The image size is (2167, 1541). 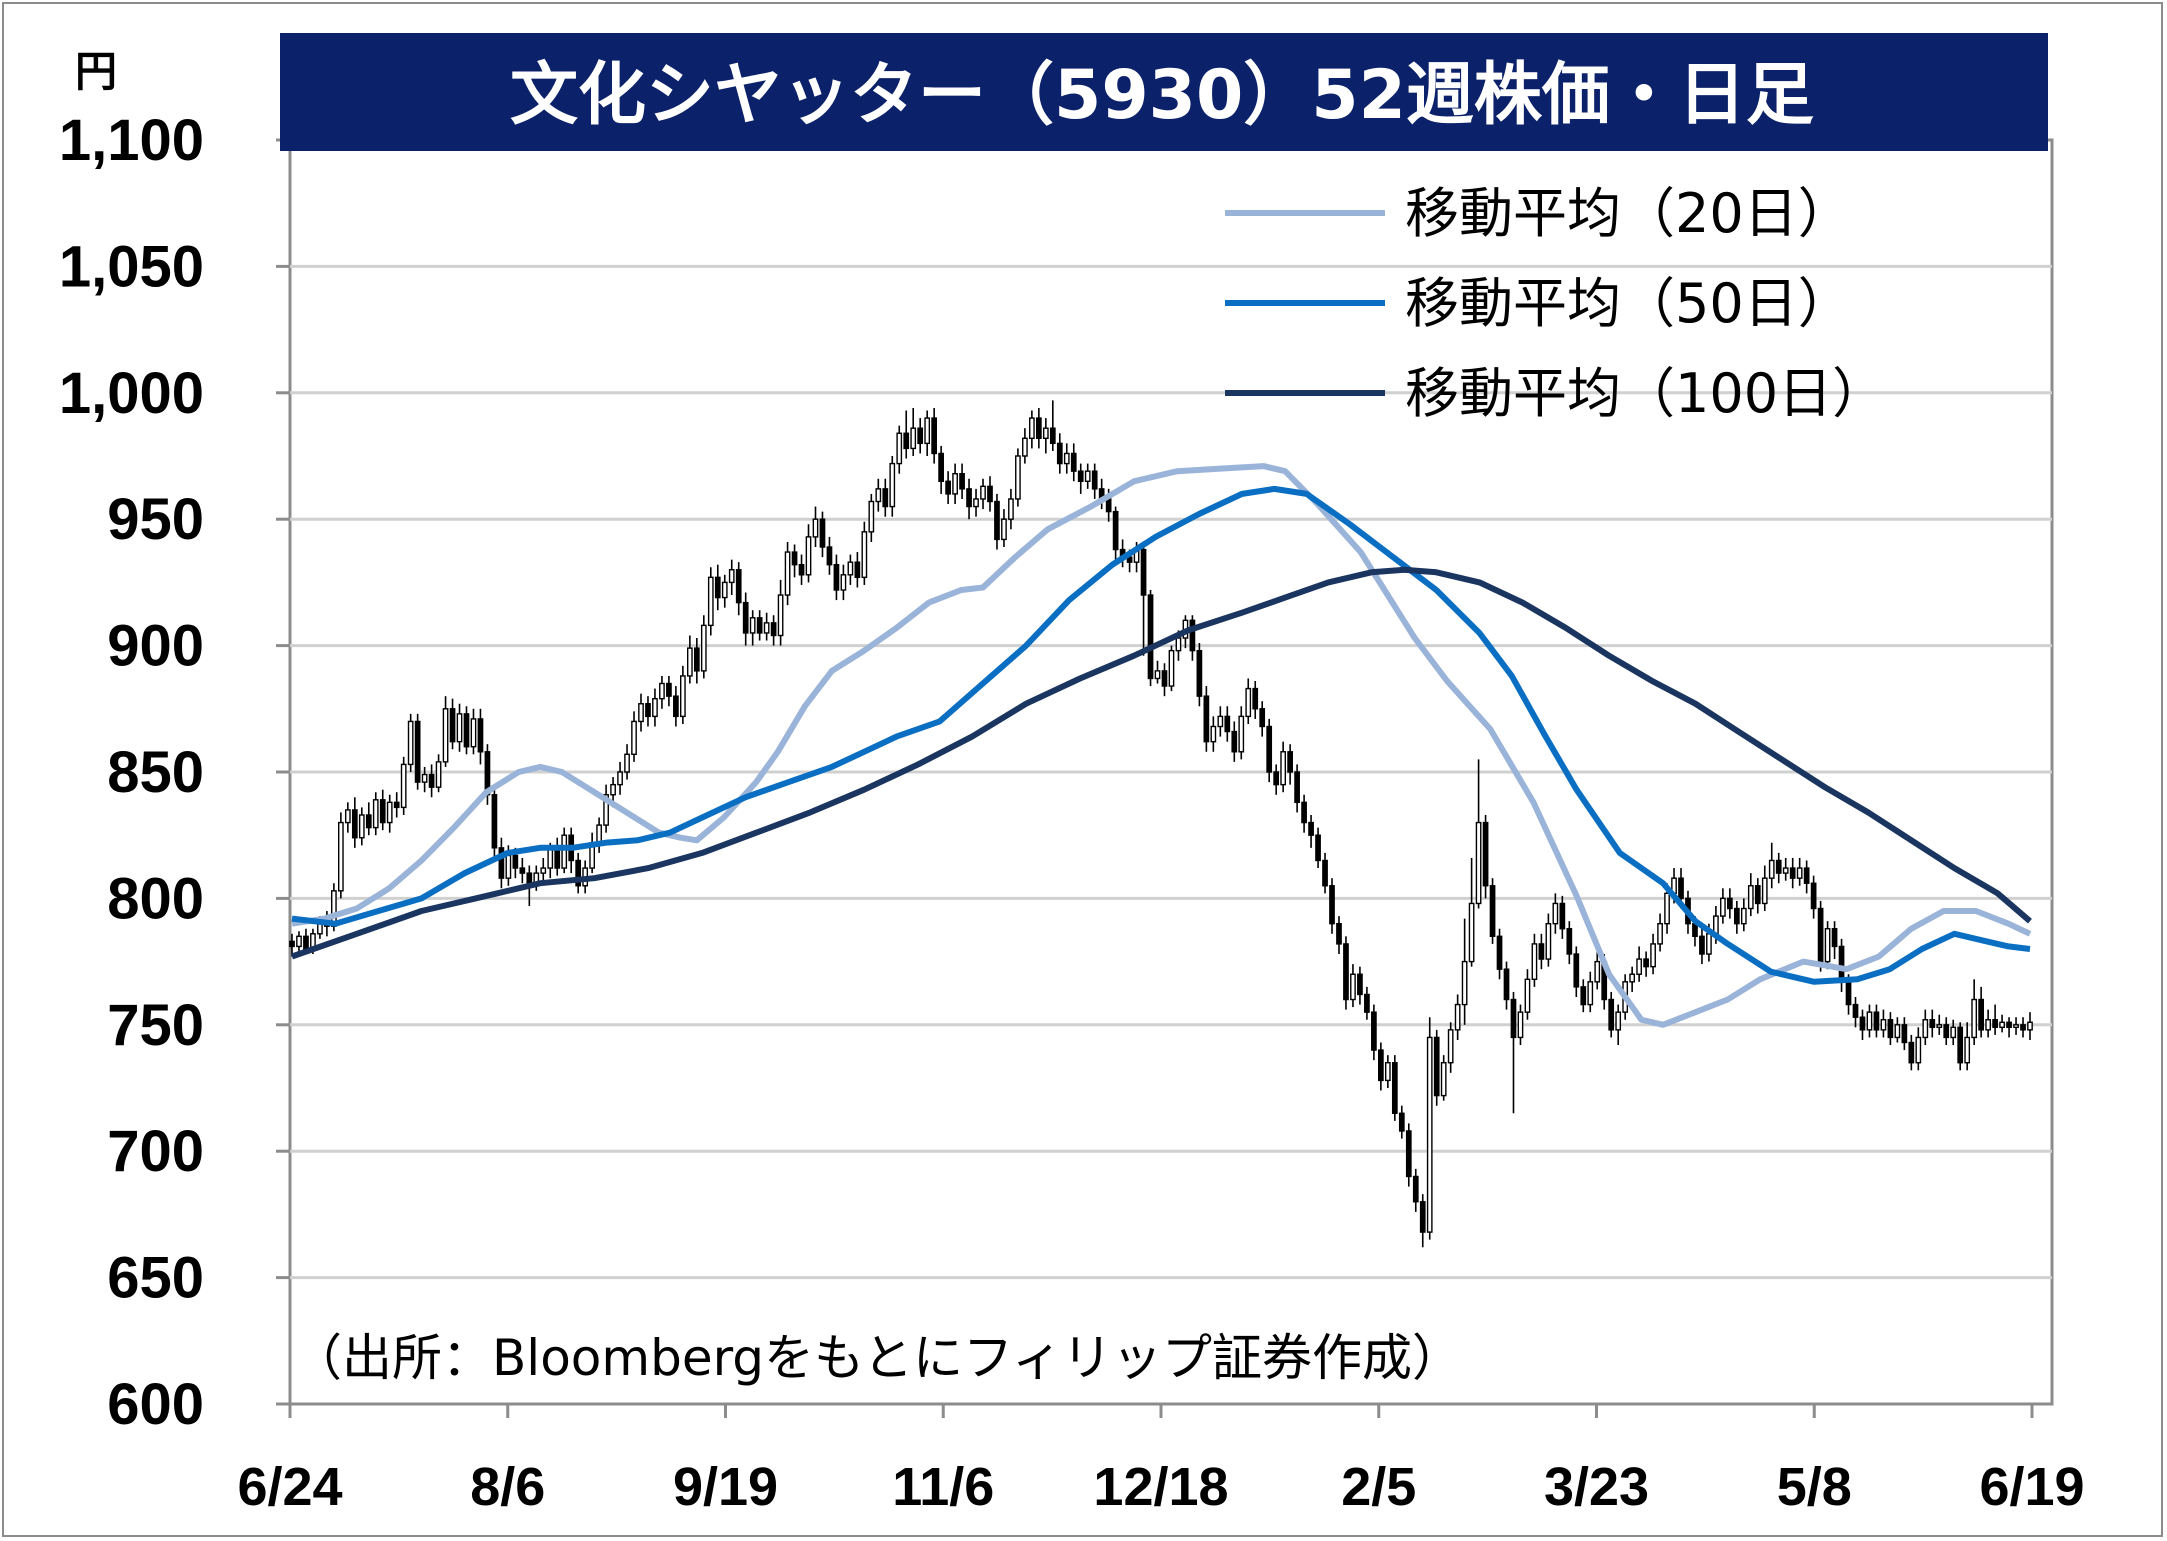 I want to click on x-tick-label: 12/18, so click(x=1160, y=1487).